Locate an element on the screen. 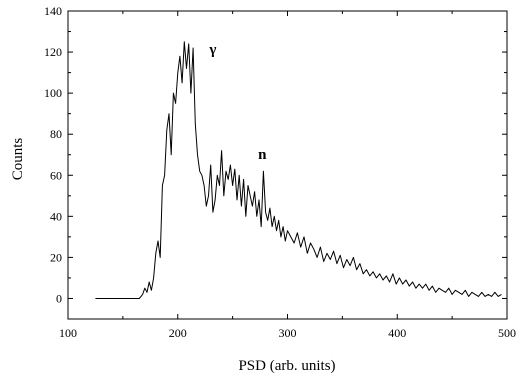 Image resolution: width=518 pixels, height=379 pixels. annotation-label: n is located at coordinates (262, 155).